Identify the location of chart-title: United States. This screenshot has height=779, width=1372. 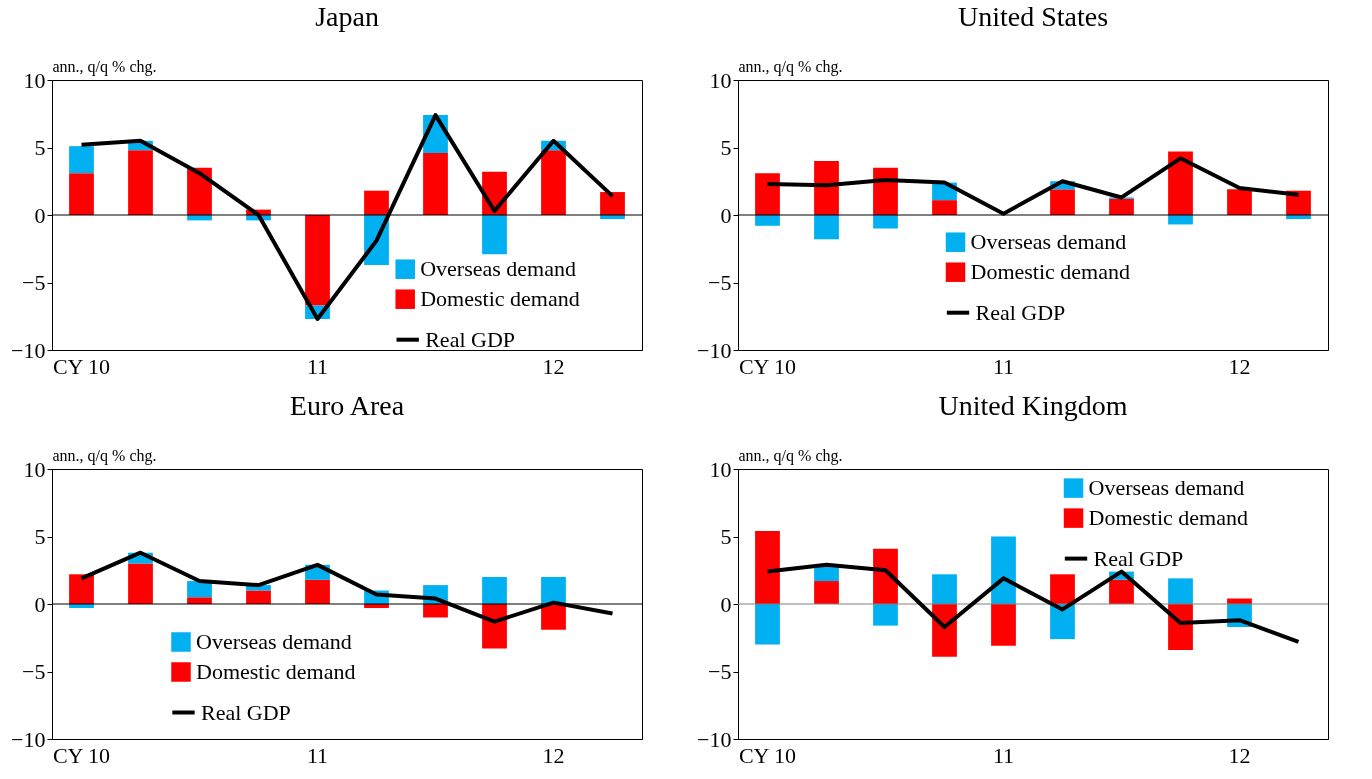
(1033, 16).